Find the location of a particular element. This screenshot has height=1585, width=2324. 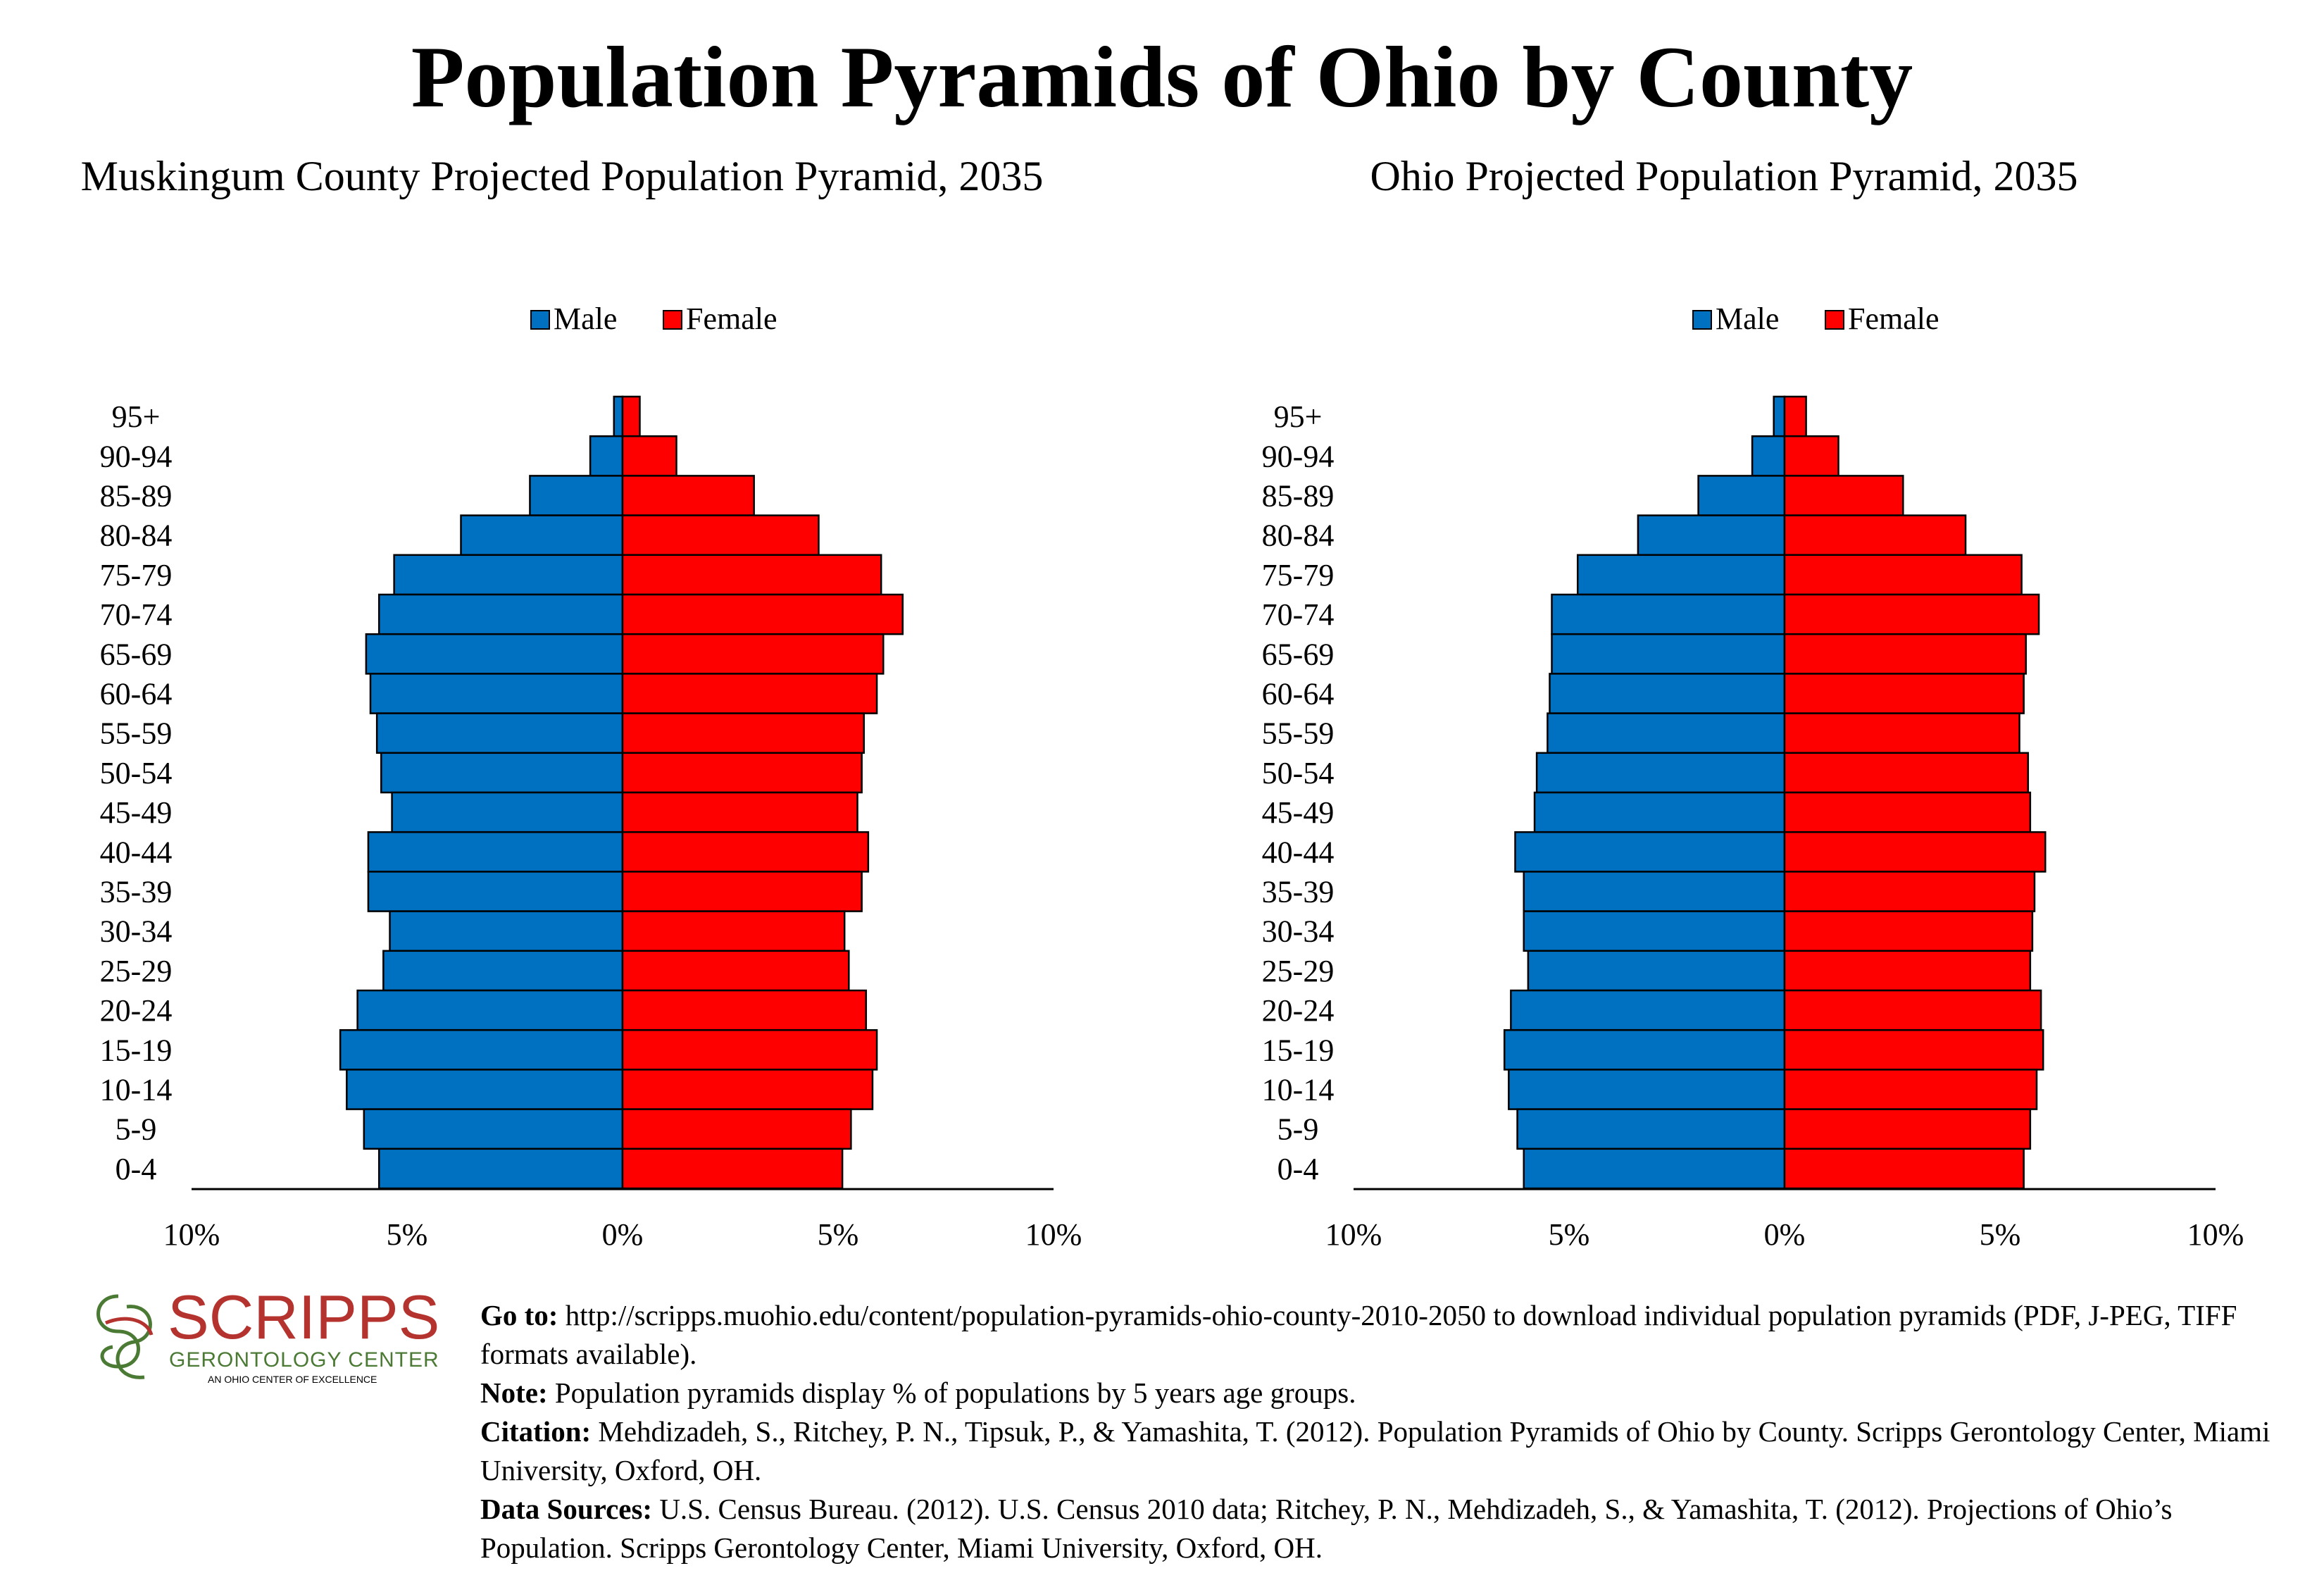

note-label: Note: is located at coordinates (514, 1392).